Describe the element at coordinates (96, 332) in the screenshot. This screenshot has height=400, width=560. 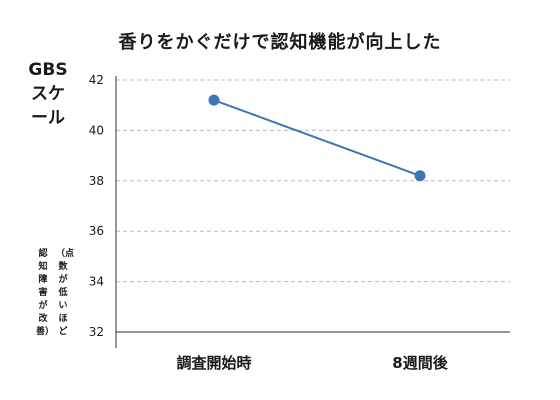
I see `y-tick-label-32: 32` at that location.